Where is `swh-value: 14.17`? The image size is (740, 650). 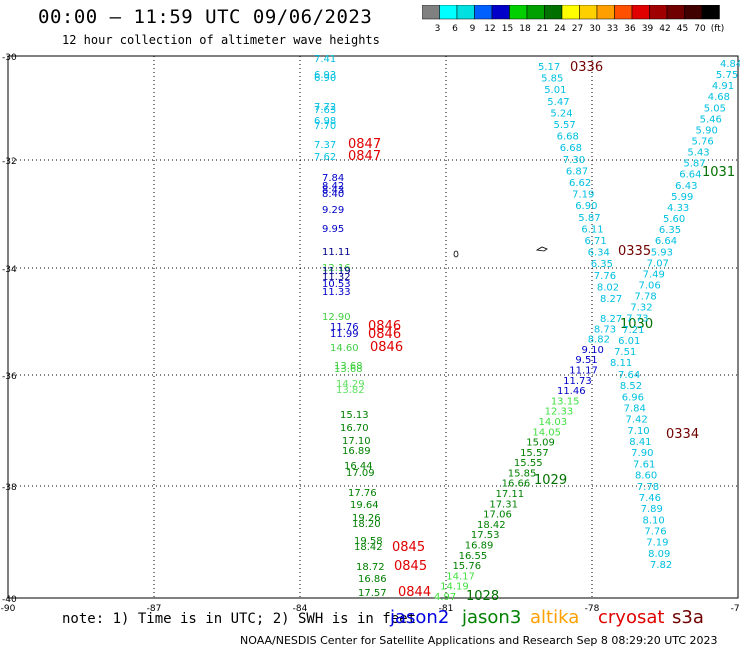
swh-value: 14.17 is located at coordinates (460, 576).